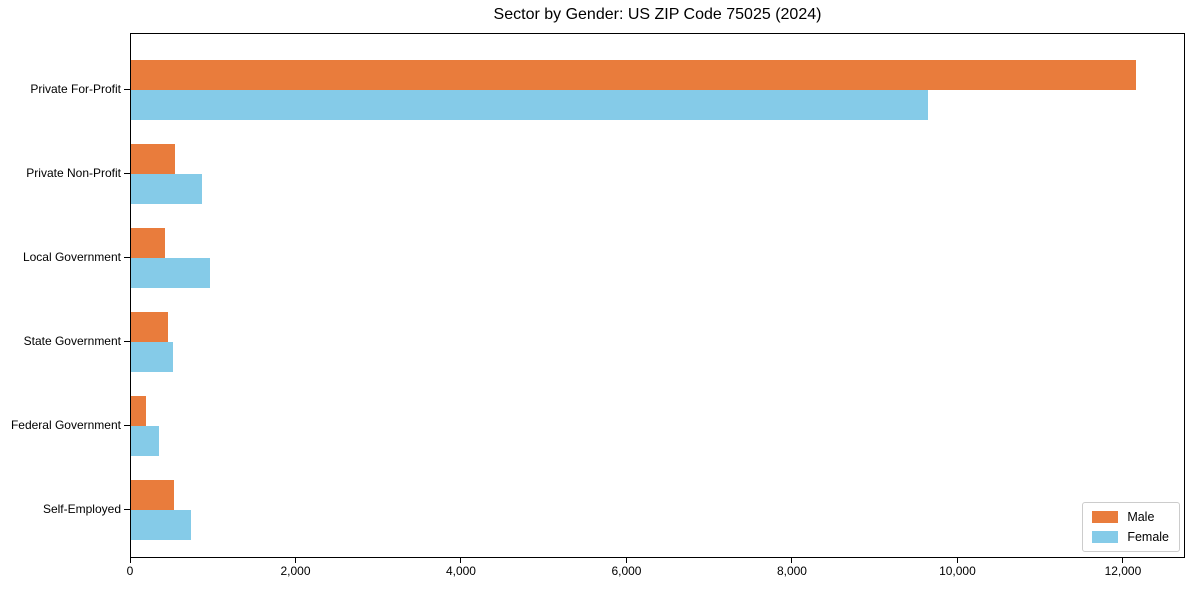 The image size is (1200, 600). Describe the element at coordinates (130, 571) in the screenshot. I see `x-tick-label: 0` at that location.